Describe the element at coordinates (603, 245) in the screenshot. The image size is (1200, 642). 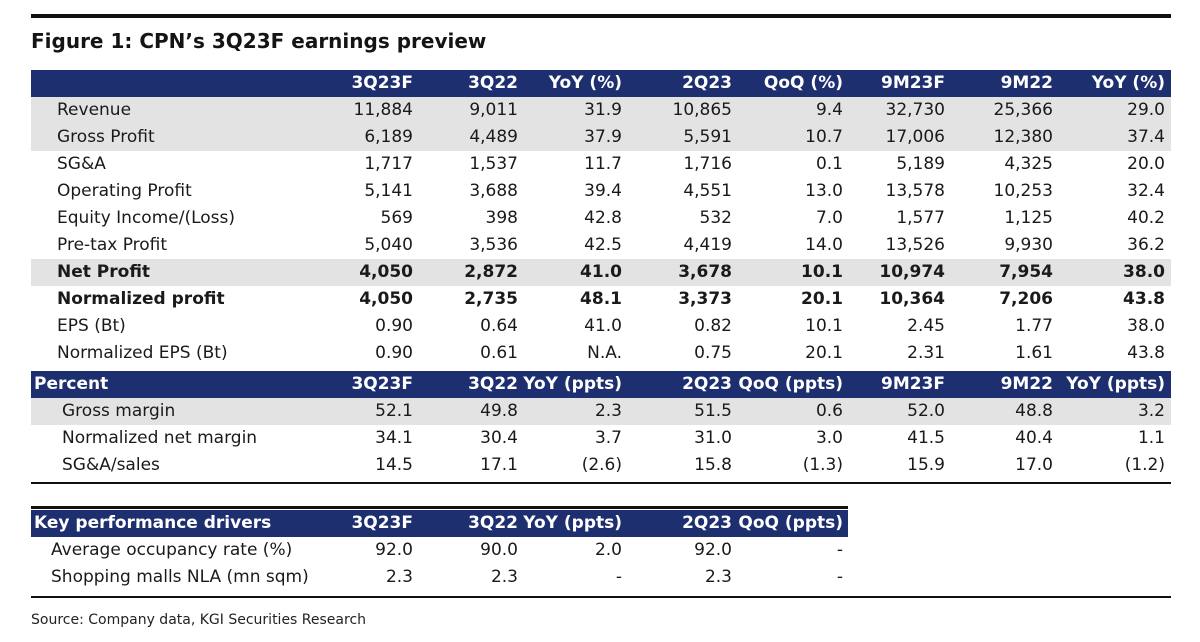
I see `value-cell: 42.5` at that location.